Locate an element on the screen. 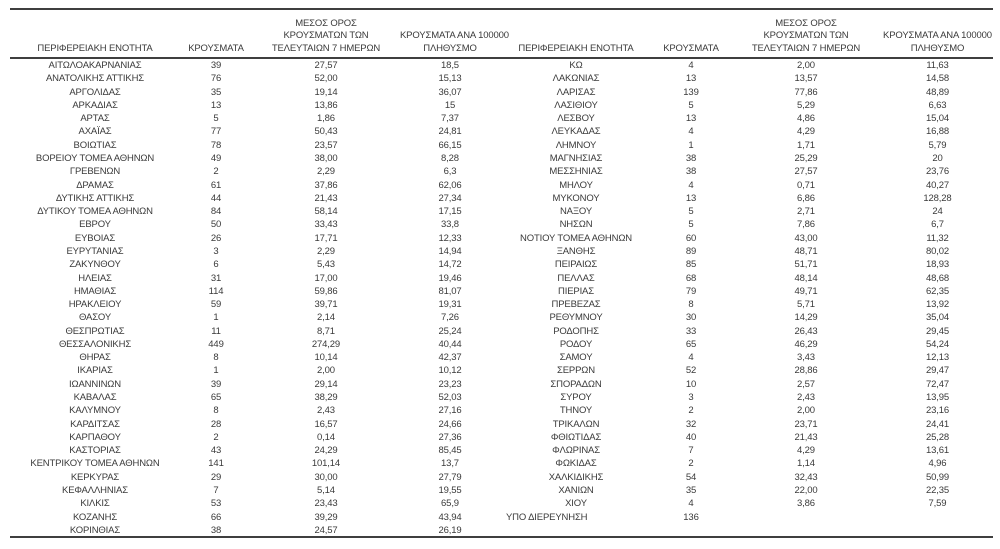 The width and height of the screenshot is (1000, 549). table-cell: ΝΟΤΙΟΥ ΤΟΜΕΑ ΑΘΗΝΩΝ is located at coordinates (576, 238).